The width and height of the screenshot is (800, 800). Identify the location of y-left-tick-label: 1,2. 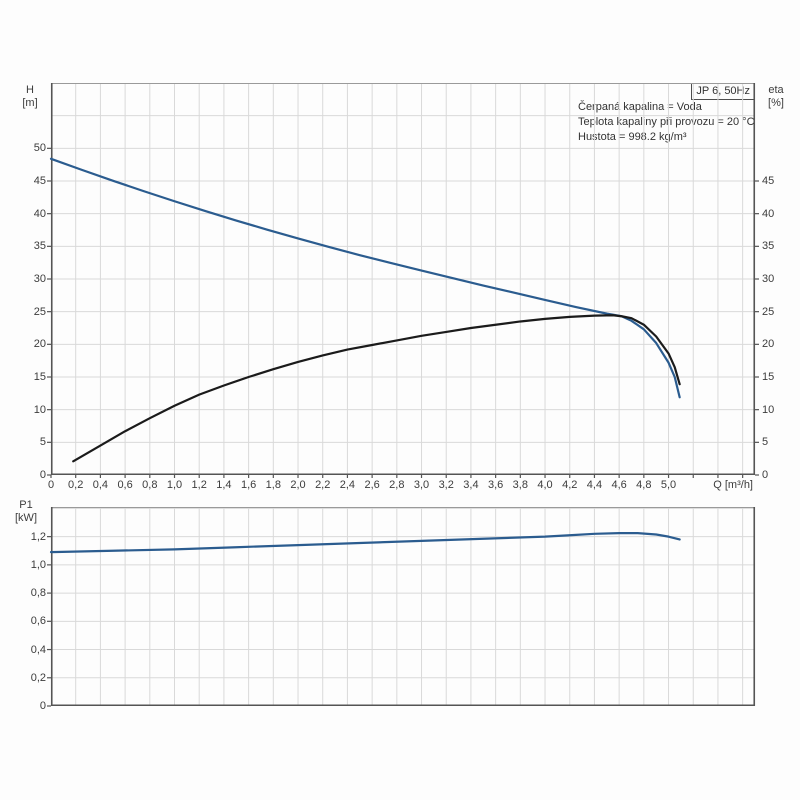
(38, 536).